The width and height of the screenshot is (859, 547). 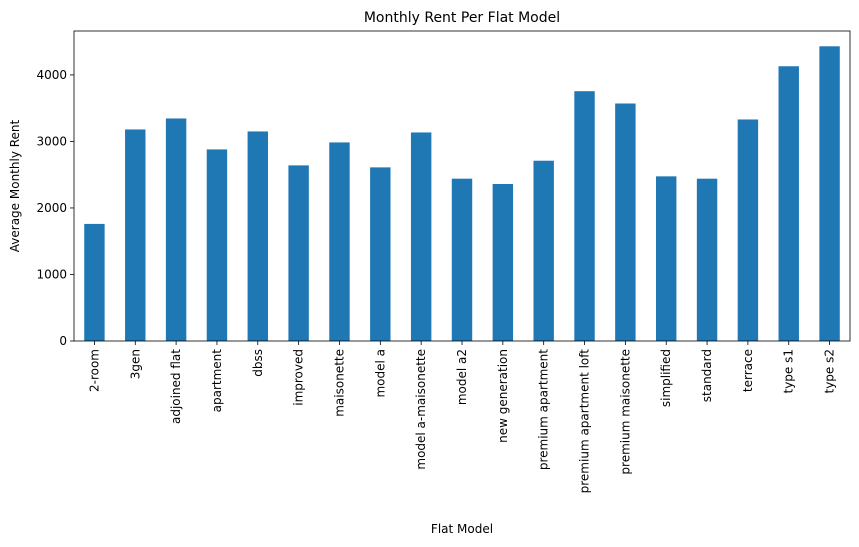 I want to click on x-tick-label: type s1, so click(x=789, y=371).